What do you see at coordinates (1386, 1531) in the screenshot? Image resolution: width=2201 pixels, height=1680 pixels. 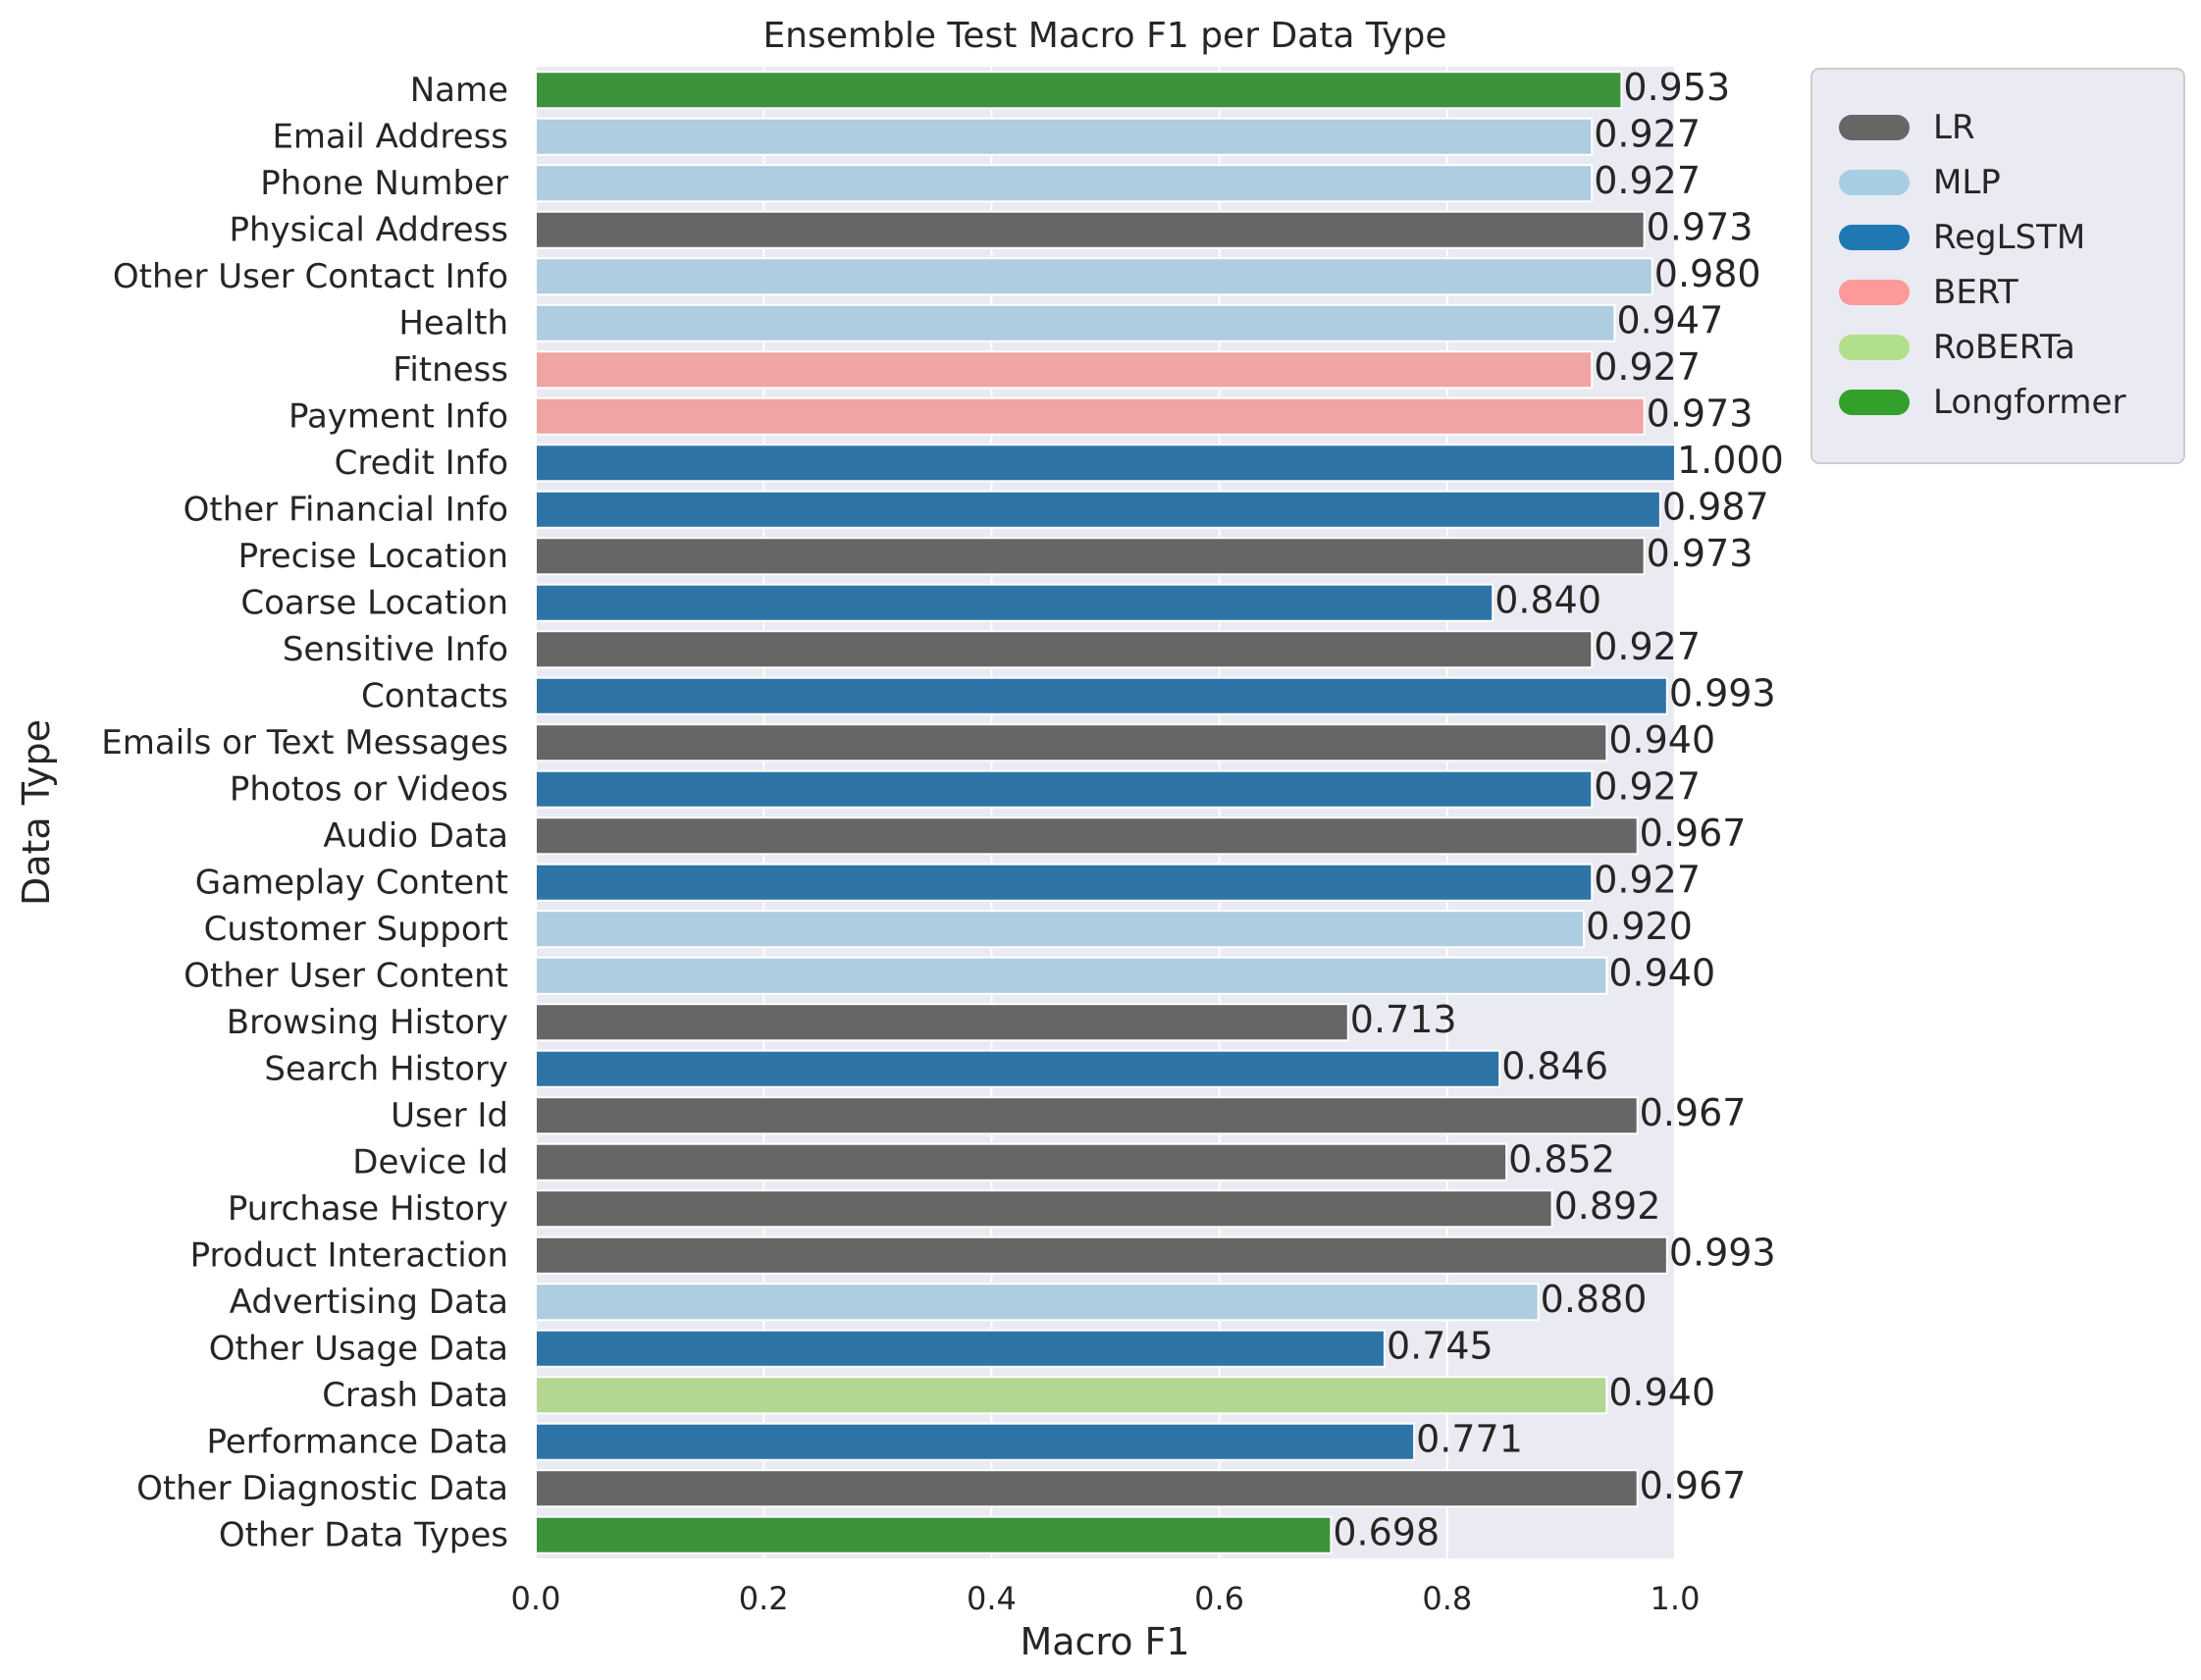 I see `value-label: 0.698` at bounding box center [1386, 1531].